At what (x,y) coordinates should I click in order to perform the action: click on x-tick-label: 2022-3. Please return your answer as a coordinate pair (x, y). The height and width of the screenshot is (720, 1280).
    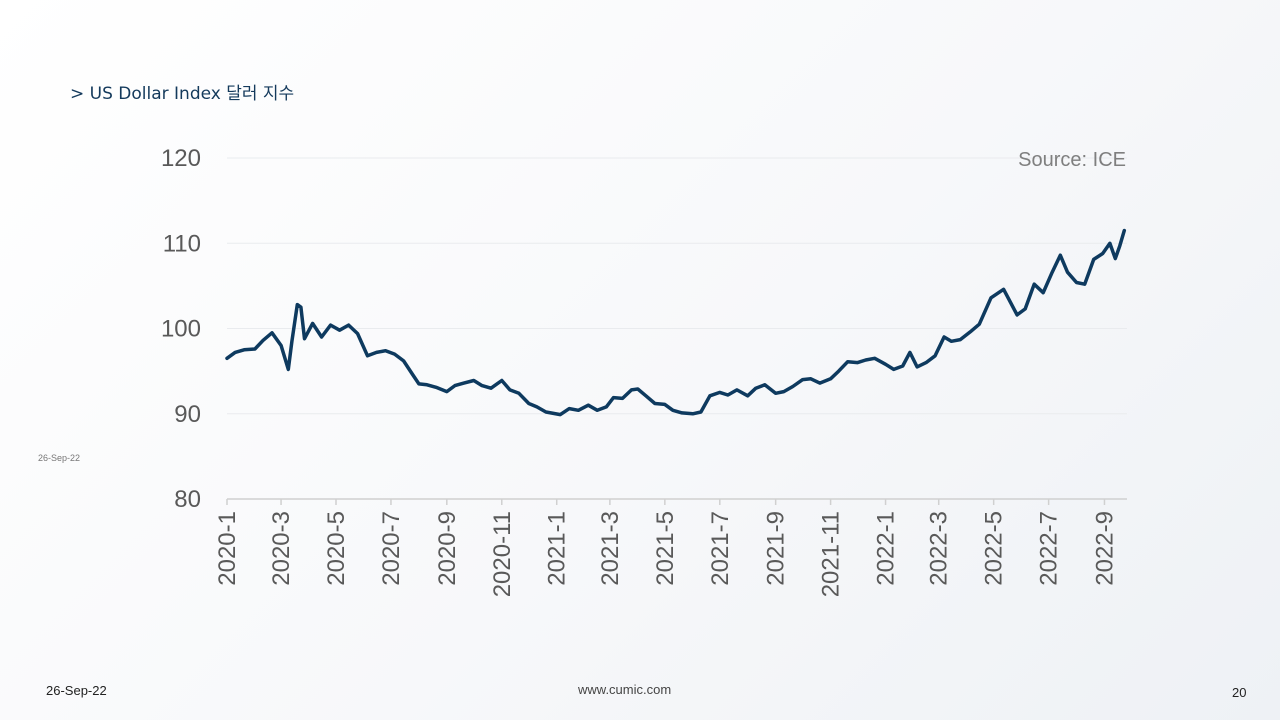
    Looking at the image, I should click on (939, 548).